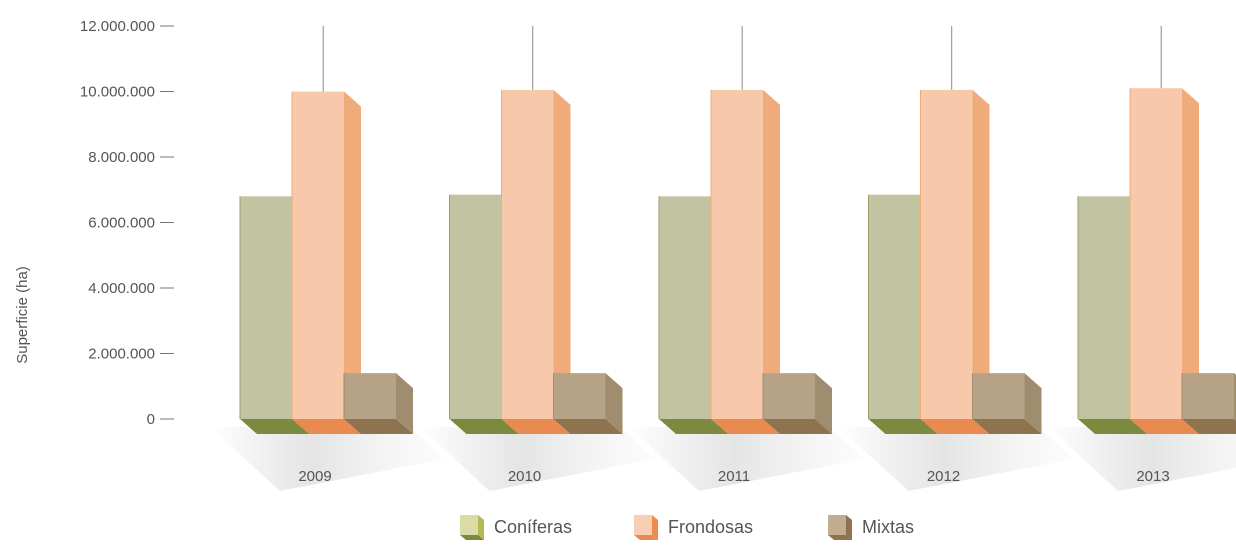 This screenshot has width=1236, height=546. What do you see at coordinates (151, 419) in the screenshot?
I see `y-tick-label: 0` at bounding box center [151, 419].